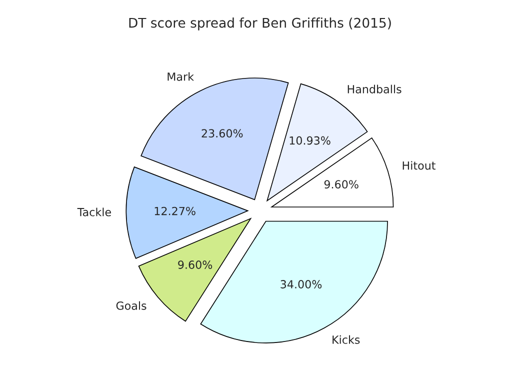  I want to click on data-label: 10.93%, so click(310, 140).